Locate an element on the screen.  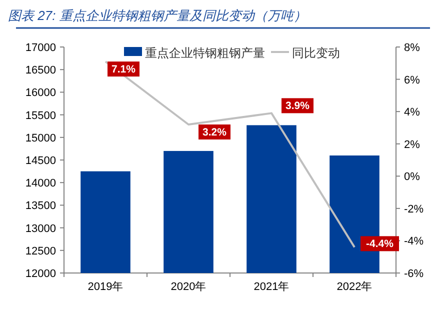
y-tick-label: 15500 is located at coordinates (40, 116).